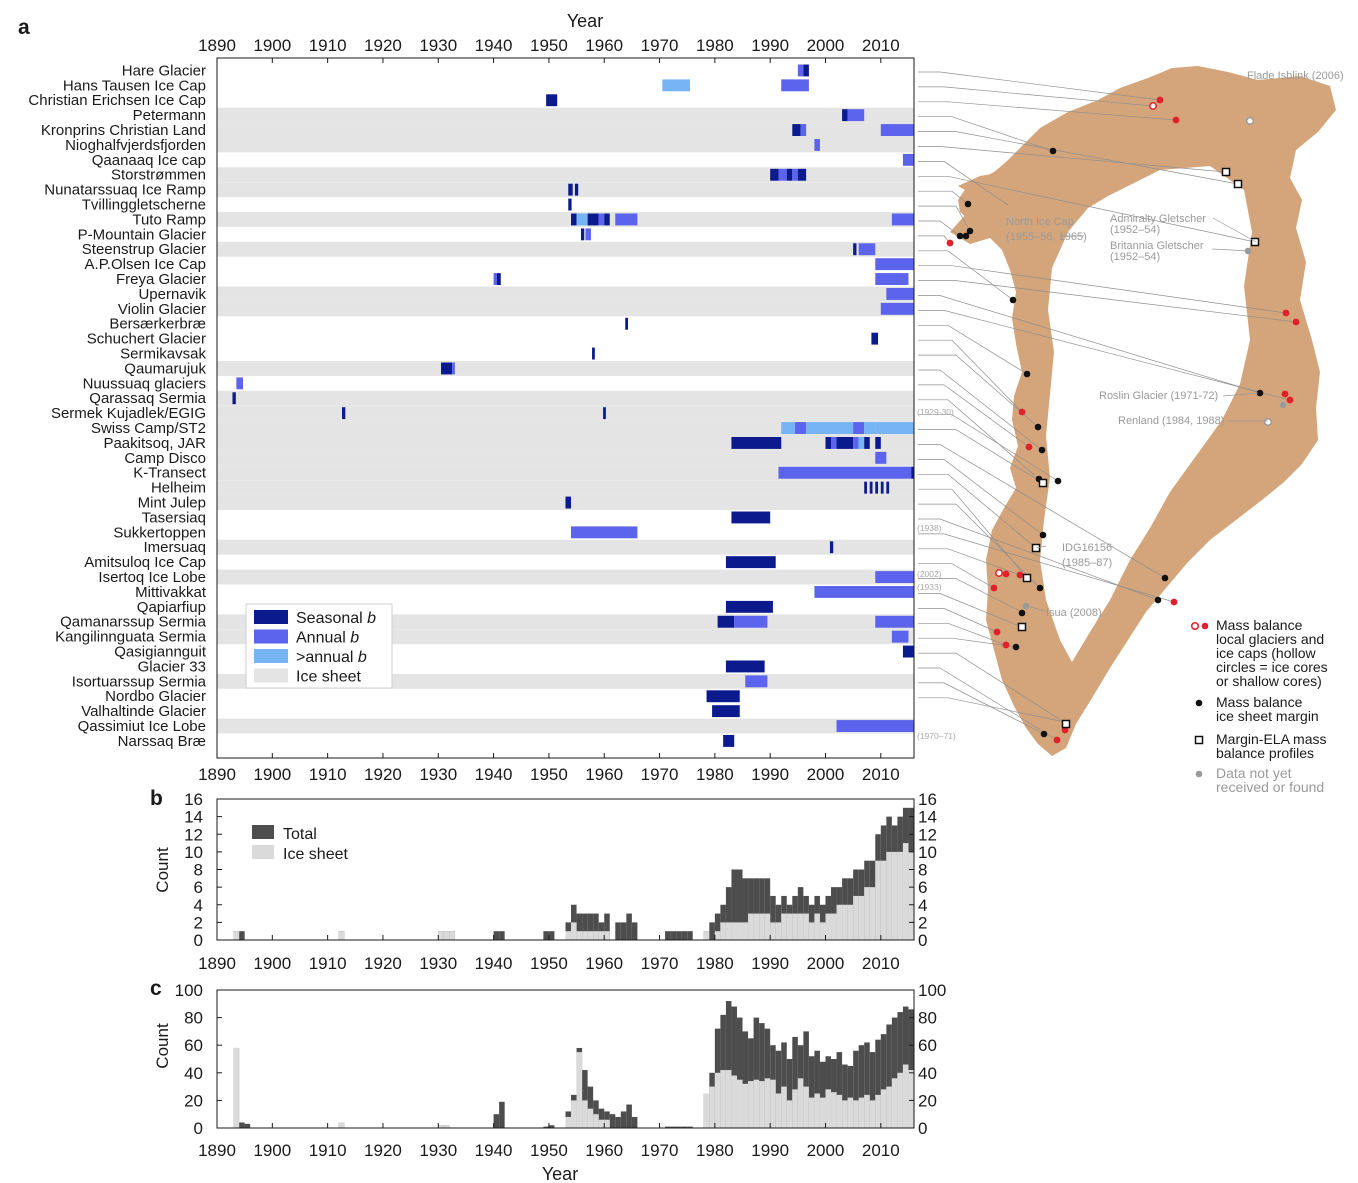 This screenshot has width=1358, height=1183. What do you see at coordinates (159, 532) in the screenshot?
I see `site-label: Sukkertoppen` at bounding box center [159, 532].